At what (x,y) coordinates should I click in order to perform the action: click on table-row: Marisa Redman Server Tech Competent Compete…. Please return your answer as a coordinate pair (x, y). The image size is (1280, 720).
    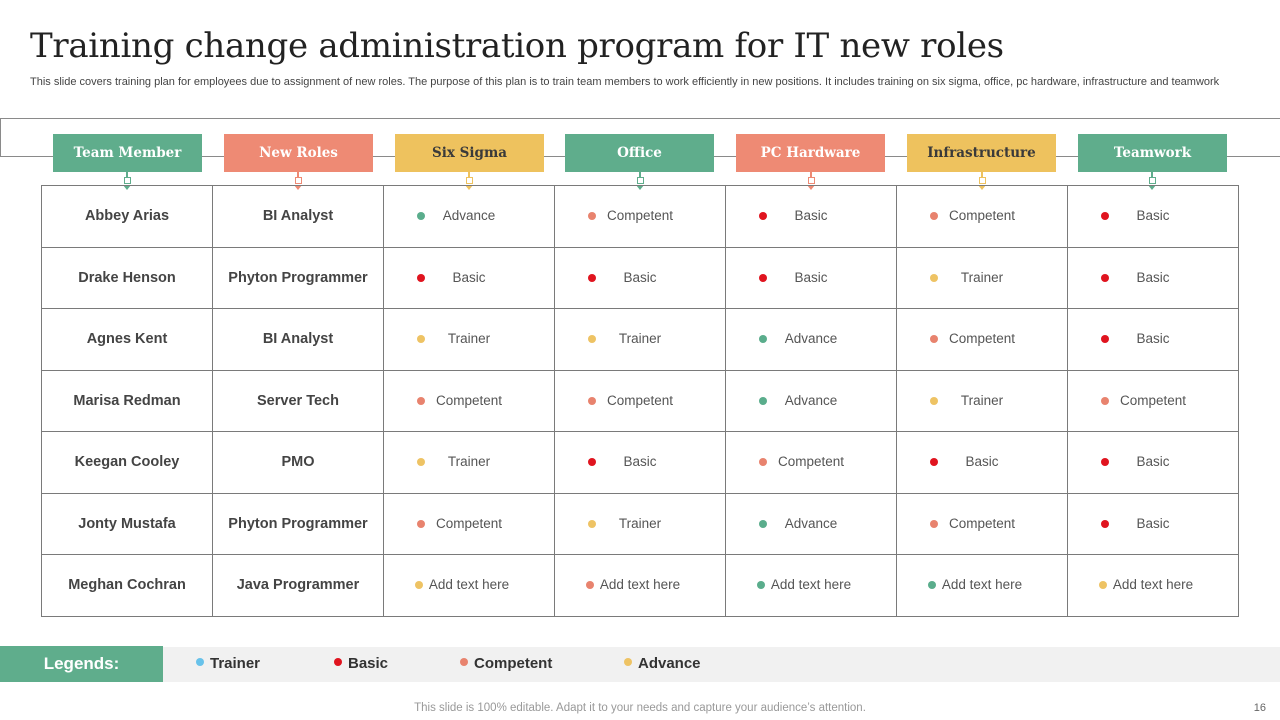
    Looking at the image, I should click on (640, 400).